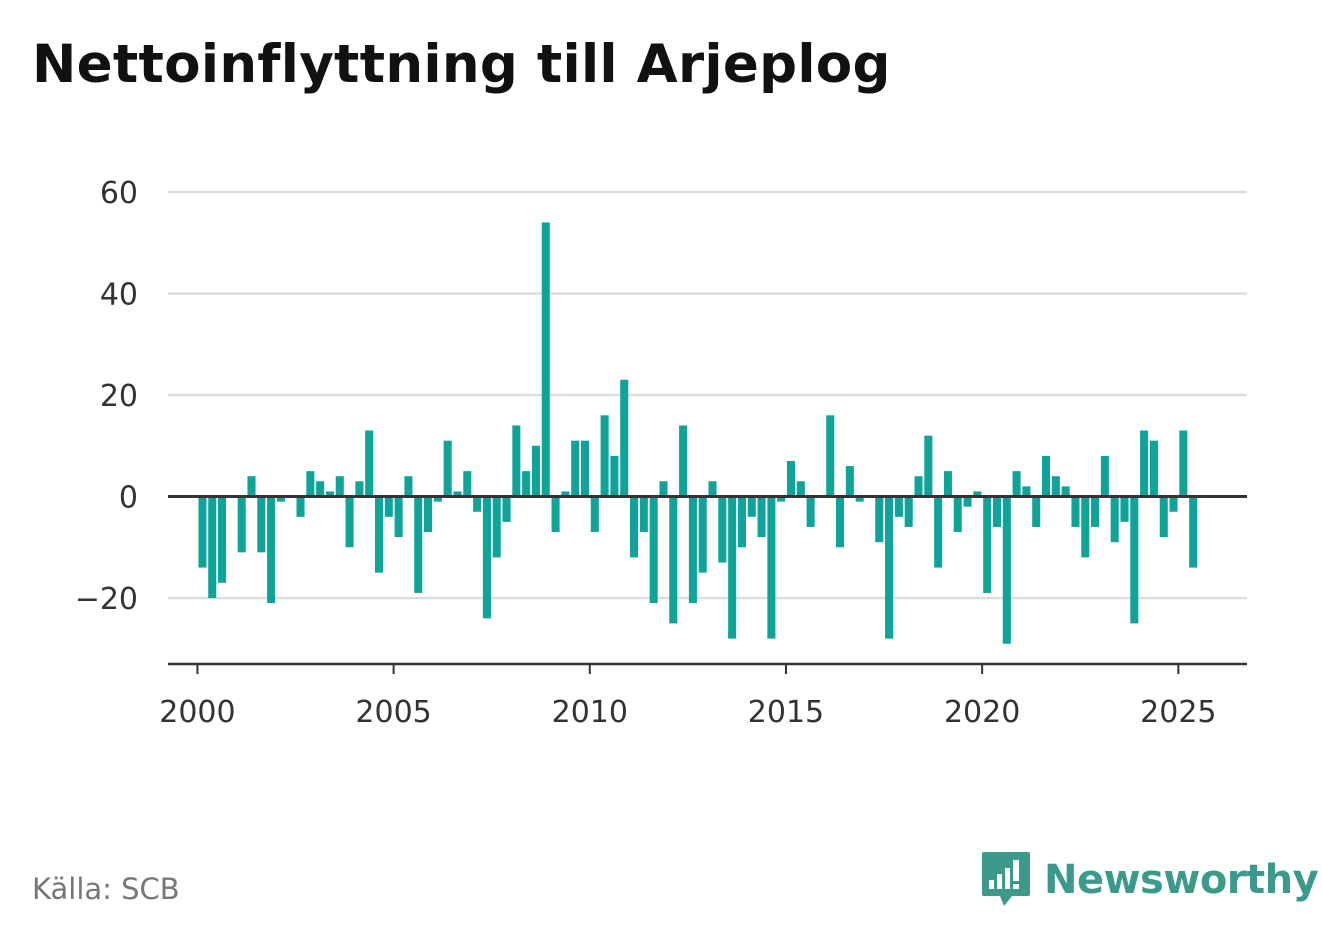 This screenshot has height=939, width=1322. What do you see at coordinates (786, 712) in the screenshot?
I see `x-tick-label: 2015` at bounding box center [786, 712].